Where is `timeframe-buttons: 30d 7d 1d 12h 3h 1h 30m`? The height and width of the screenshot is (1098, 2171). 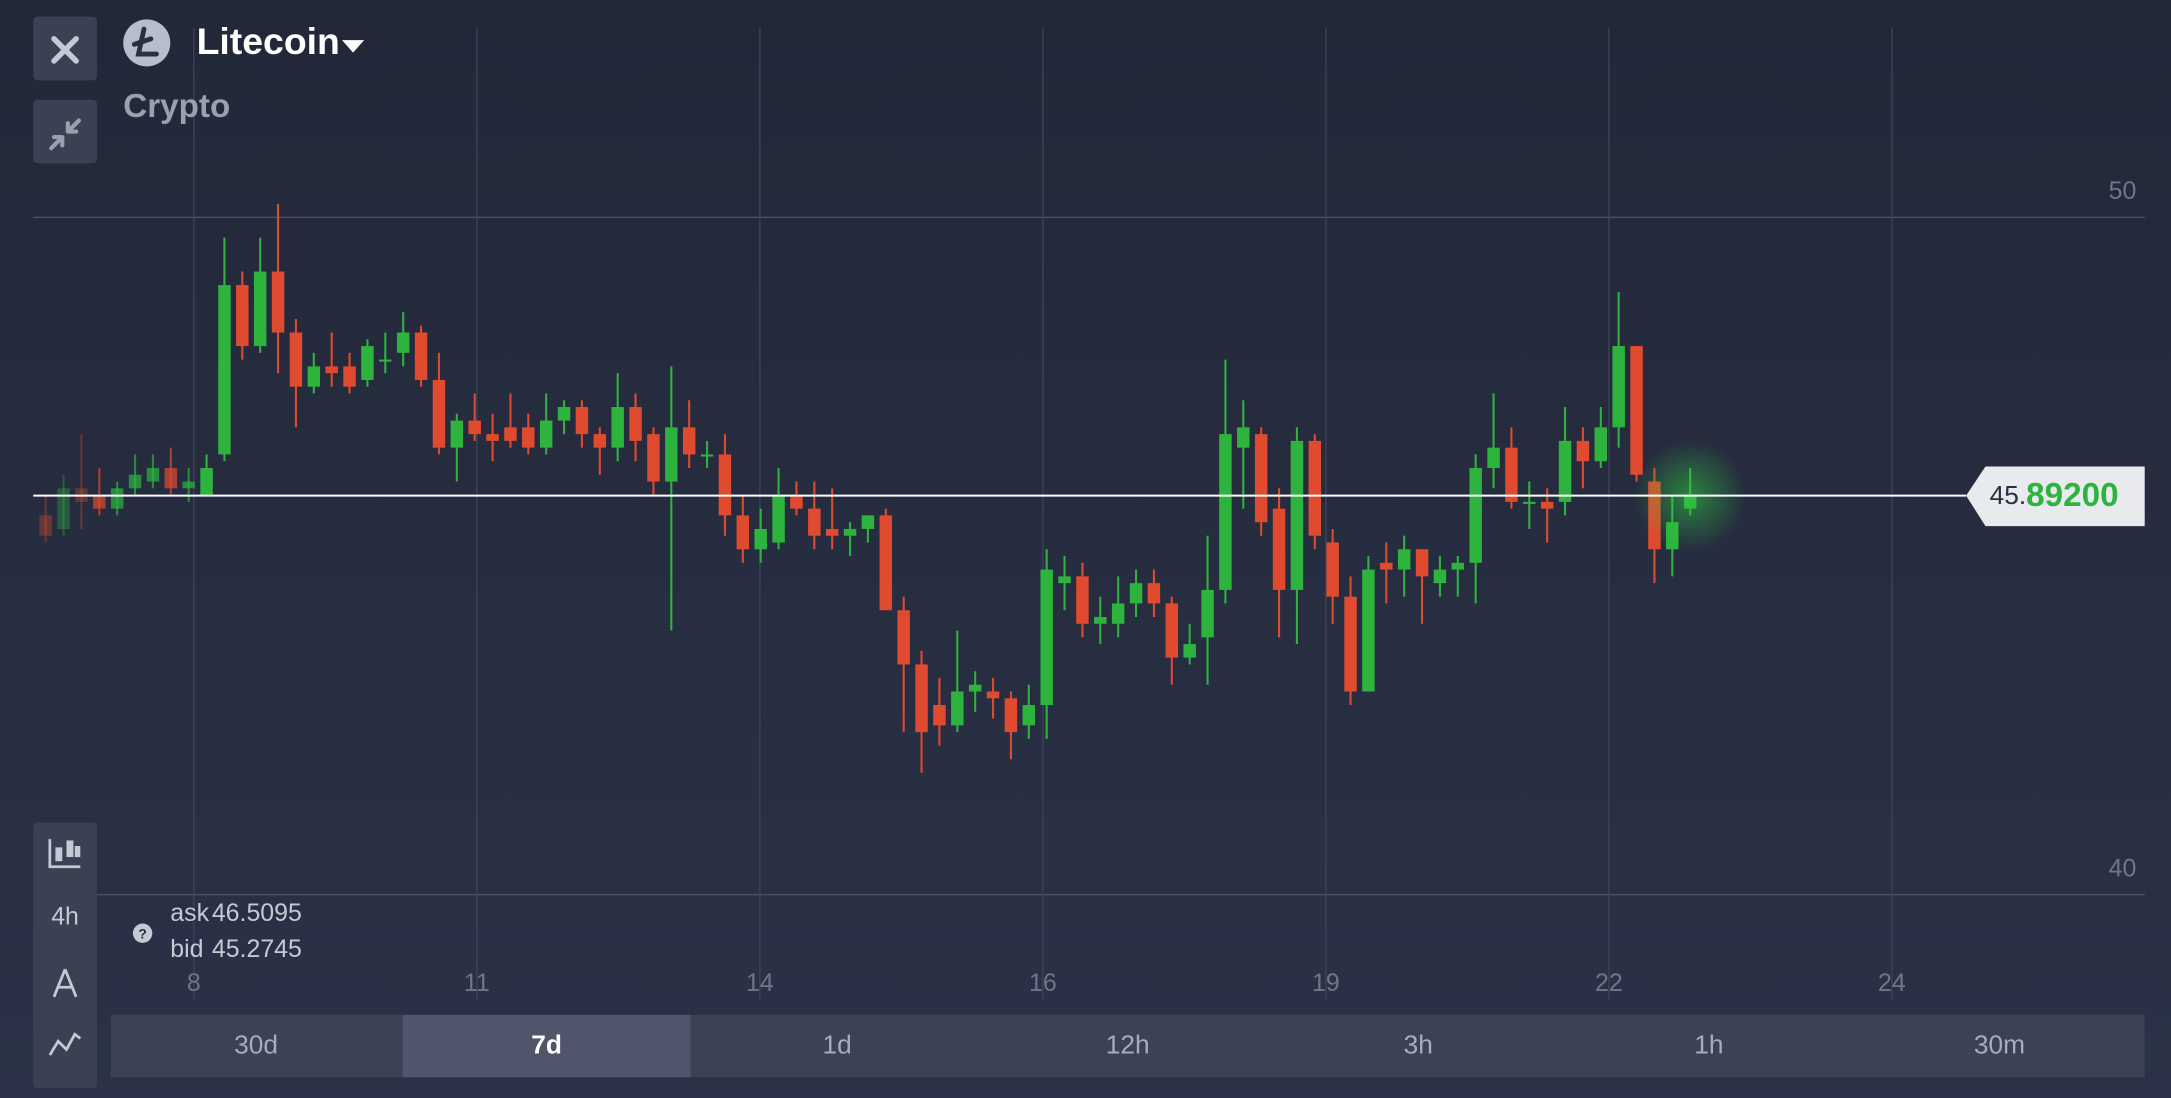
timeframe-buttons: 30d 7d 1d 12h 3h 1h 30m is located at coordinates (1129, 1046).